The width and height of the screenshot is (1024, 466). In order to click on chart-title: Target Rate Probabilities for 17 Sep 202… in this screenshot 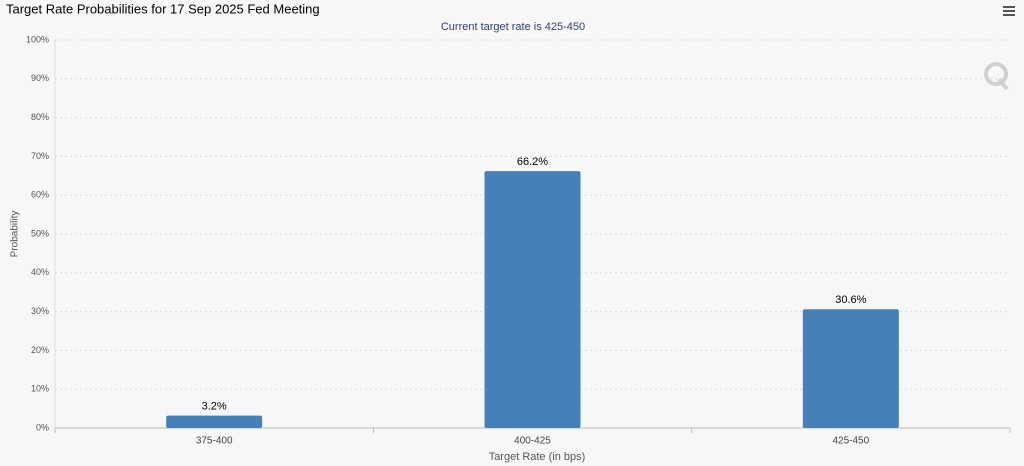, I will do `click(163, 8)`.